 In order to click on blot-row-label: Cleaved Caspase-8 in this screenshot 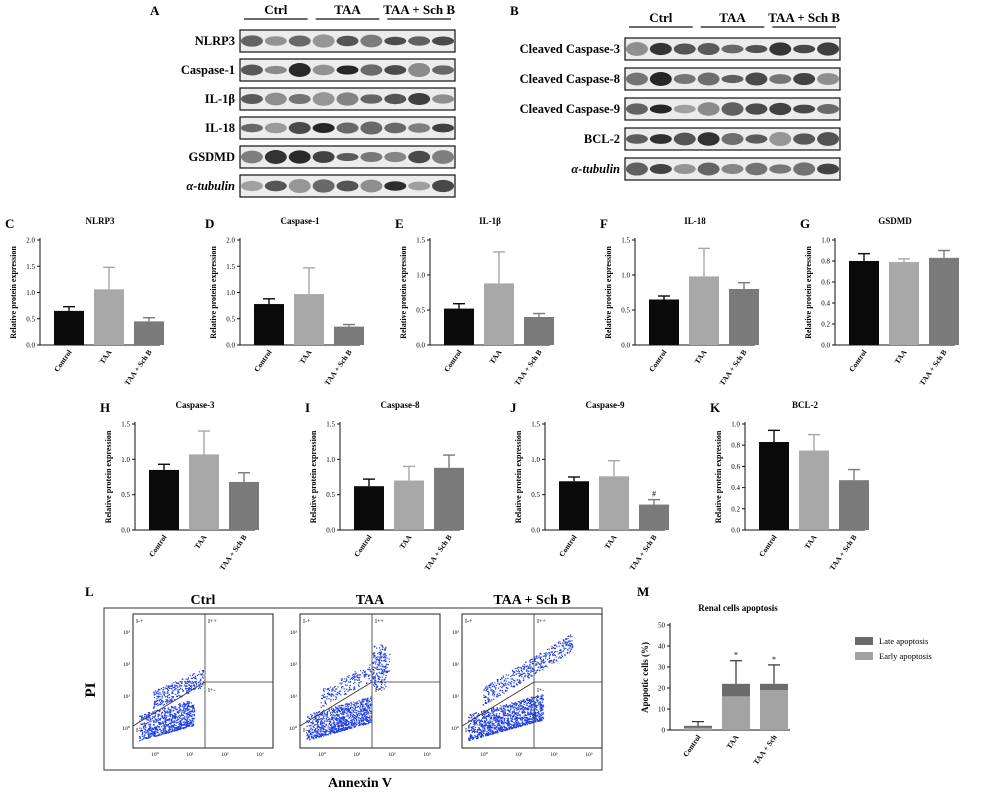, I will do `click(570, 79)`.